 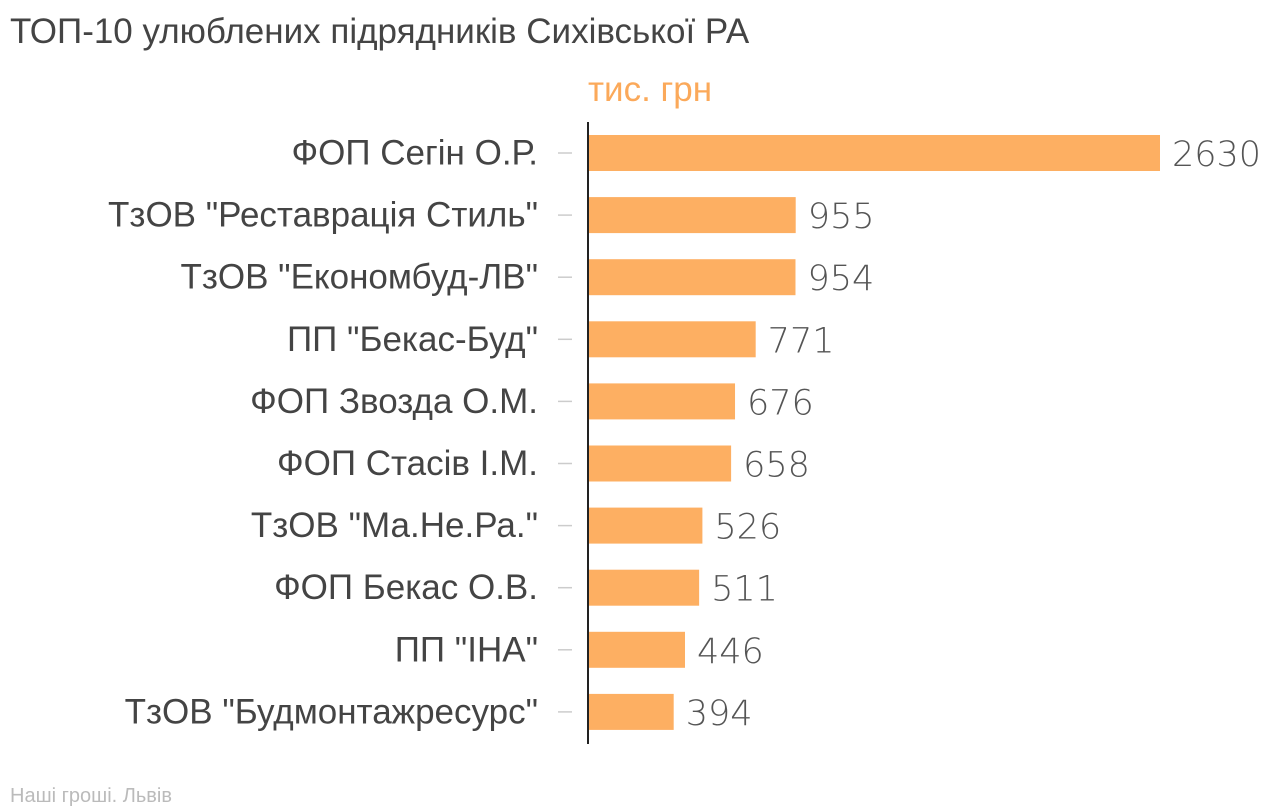 I want to click on category-label: ПП "ІНА", so click(x=466, y=649).